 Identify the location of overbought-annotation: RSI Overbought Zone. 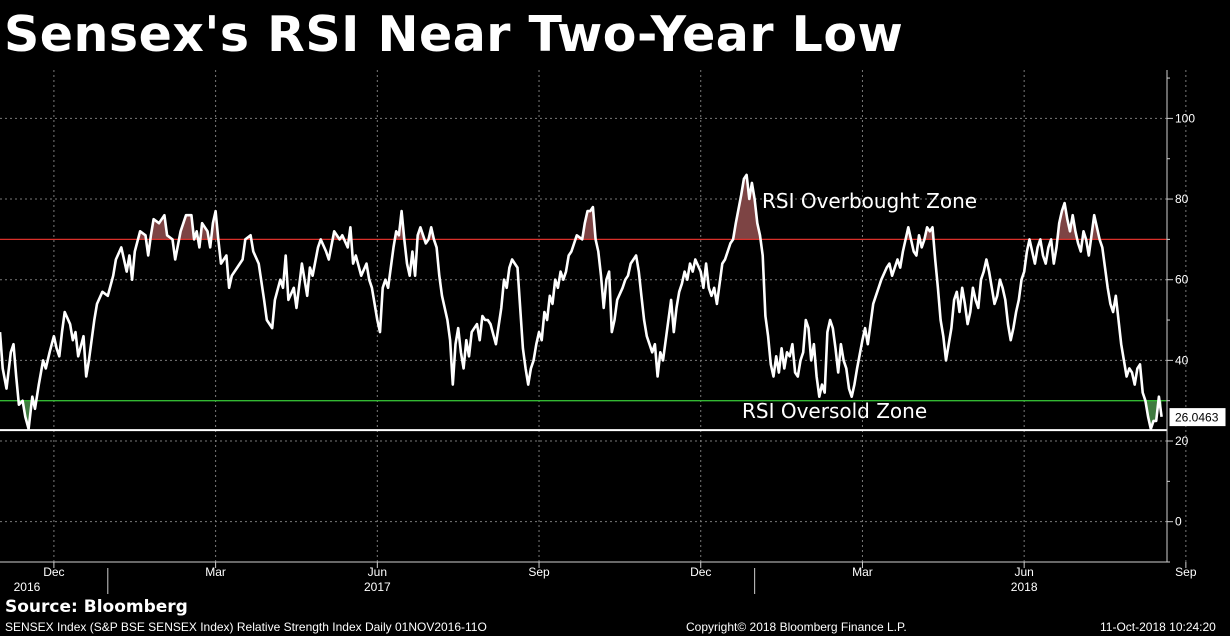
(869, 201).